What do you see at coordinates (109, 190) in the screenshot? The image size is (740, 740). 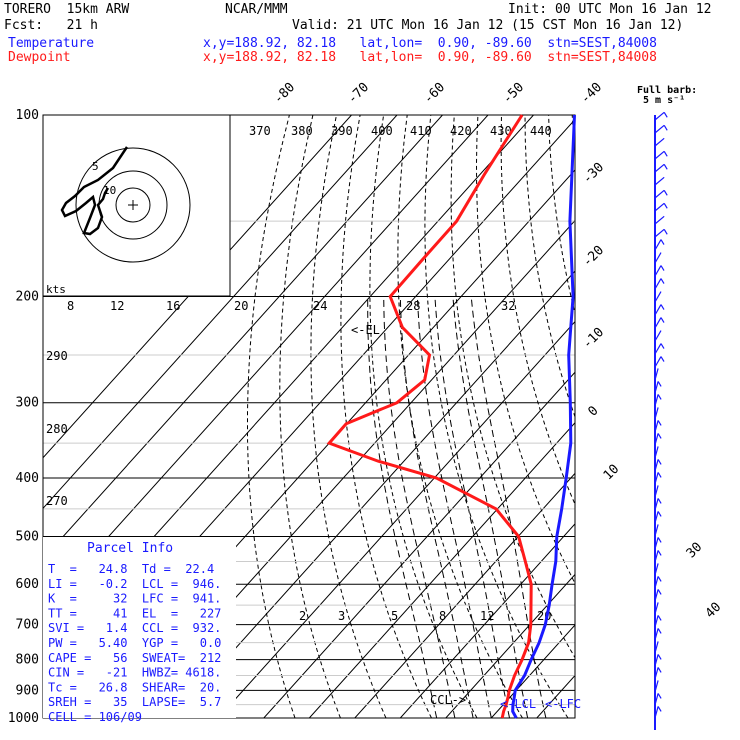 I see `hodograph-ring-label-10: 10` at bounding box center [109, 190].